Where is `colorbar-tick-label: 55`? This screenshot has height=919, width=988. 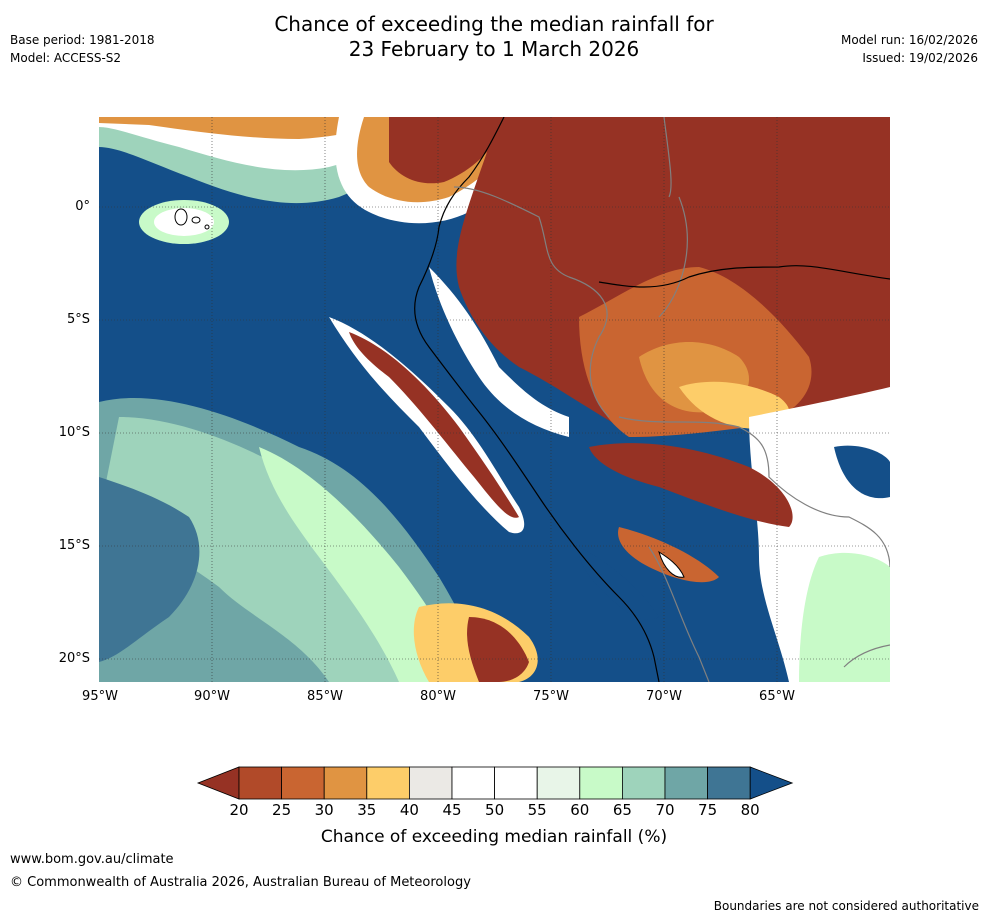 colorbar-tick-label: 55 is located at coordinates (537, 810).